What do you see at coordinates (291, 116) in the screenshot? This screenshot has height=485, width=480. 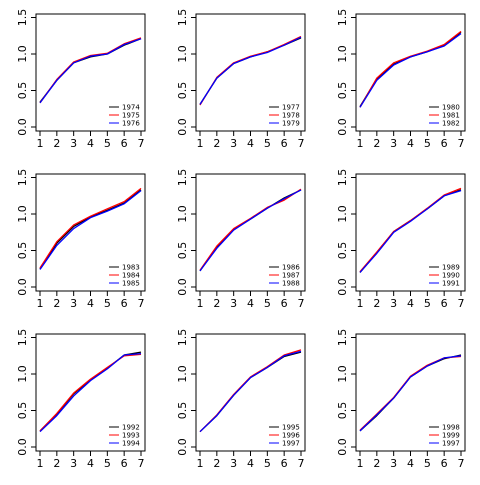 I see `legend-label: 1978` at bounding box center [291, 116].